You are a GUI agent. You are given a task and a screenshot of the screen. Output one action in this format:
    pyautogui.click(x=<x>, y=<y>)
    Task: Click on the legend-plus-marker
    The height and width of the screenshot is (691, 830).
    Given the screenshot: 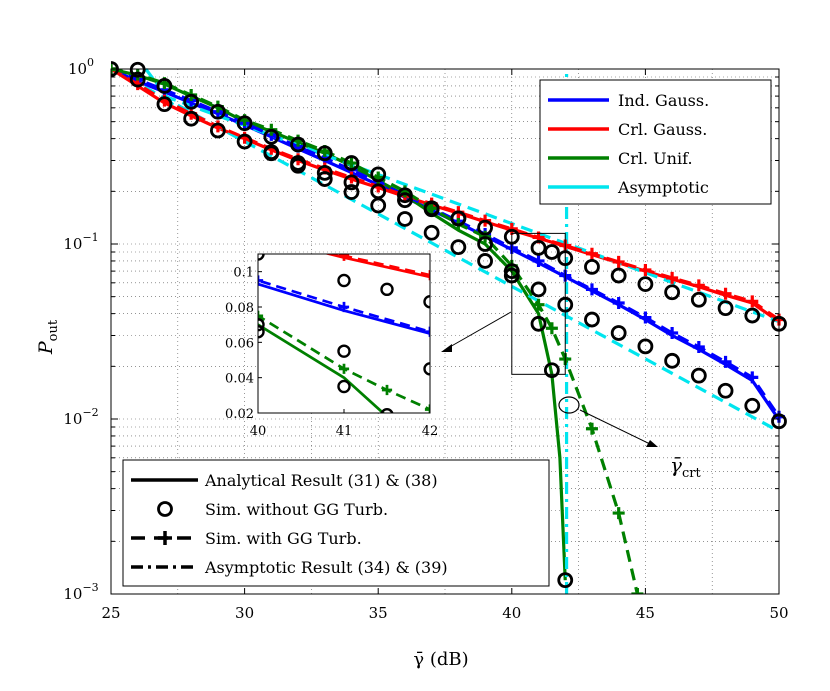 What is the action you would take?
    pyautogui.click(x=165, y=538)
    